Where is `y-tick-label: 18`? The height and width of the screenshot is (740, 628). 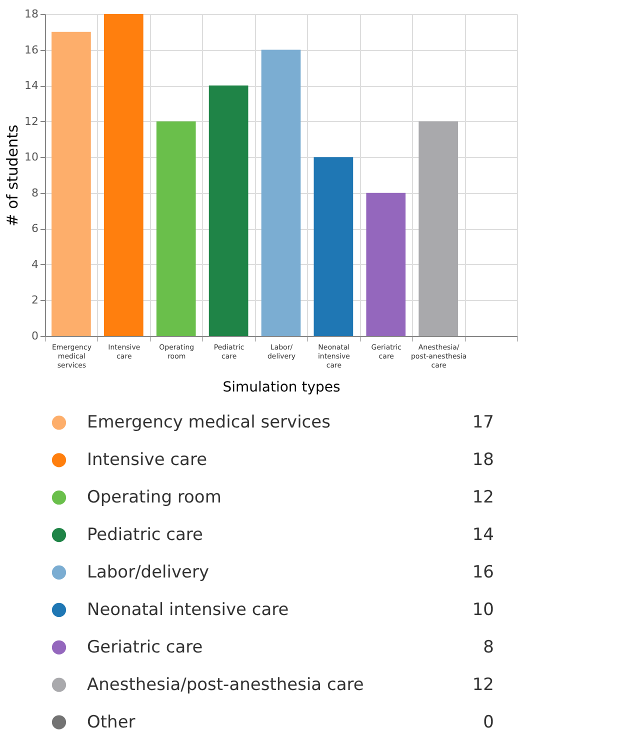
y-tick-label: 18 is located at coordinates (31, 14).